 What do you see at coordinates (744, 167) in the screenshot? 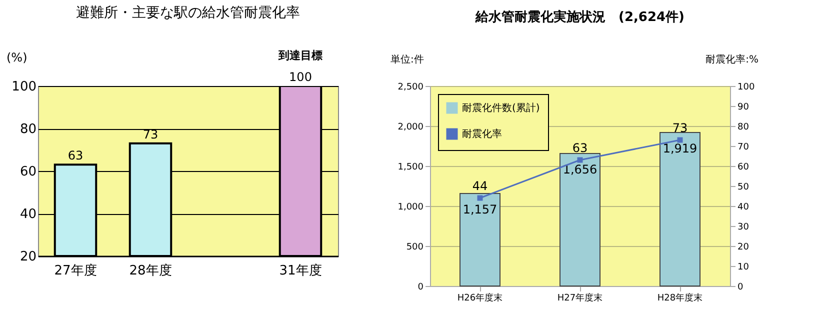
I see `y2-tick-label: 60` at bounding box center [744, 167].